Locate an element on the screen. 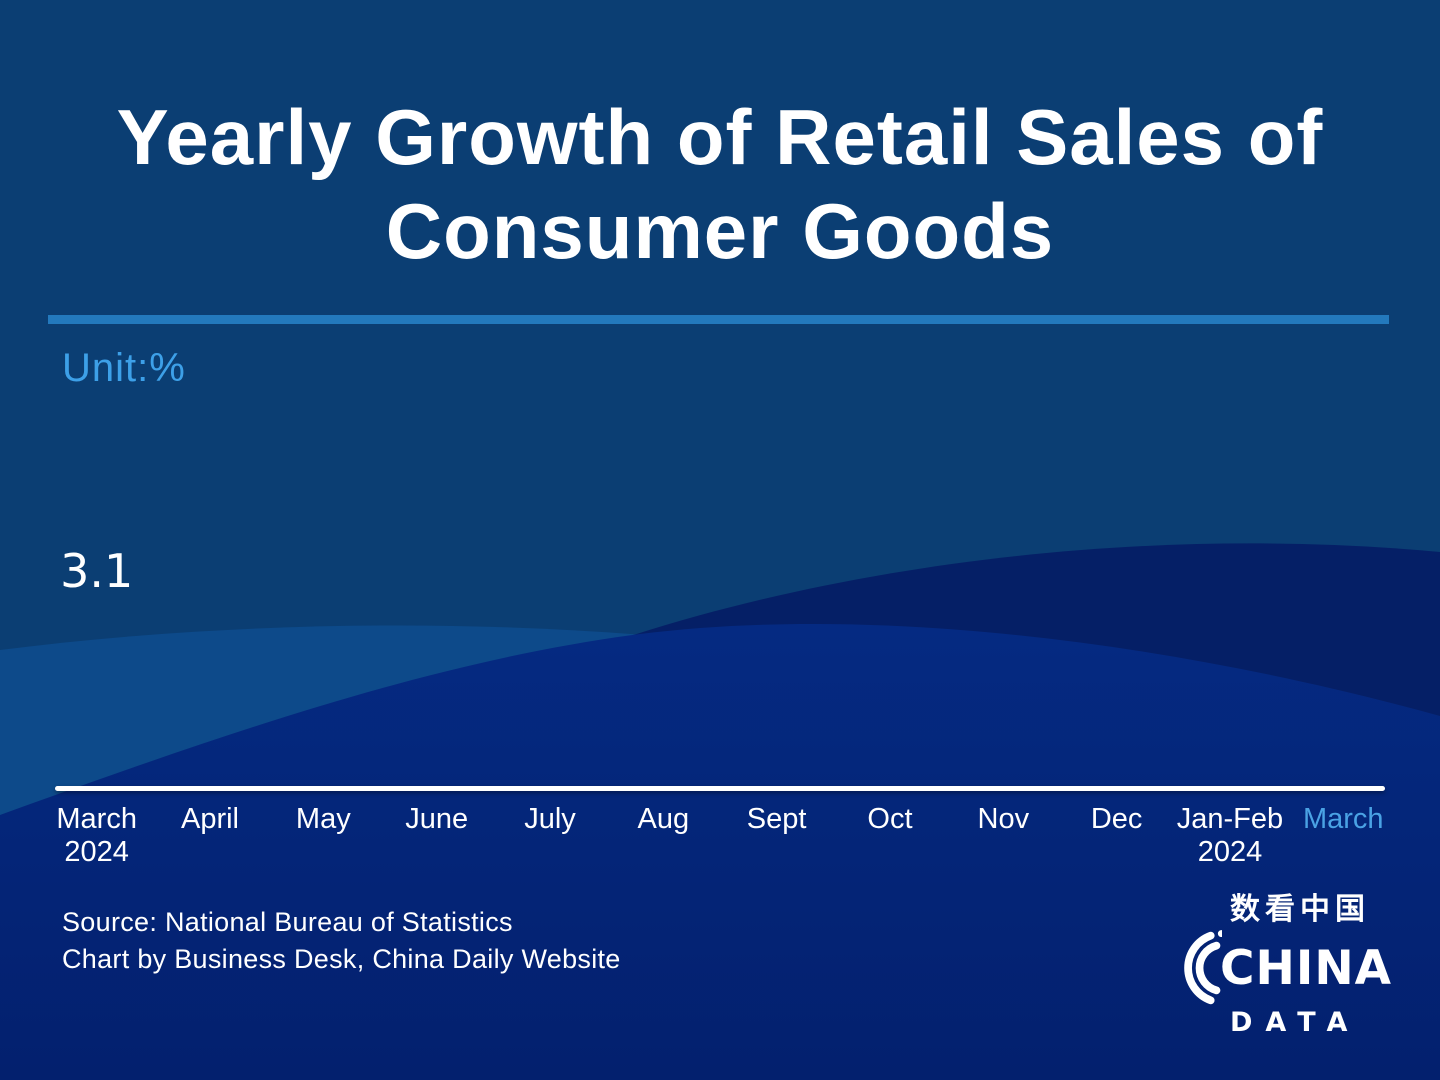 The width and height of the screenshot is (1440, 1080). axis-label-march: March is located at coordinates (1343, 819).